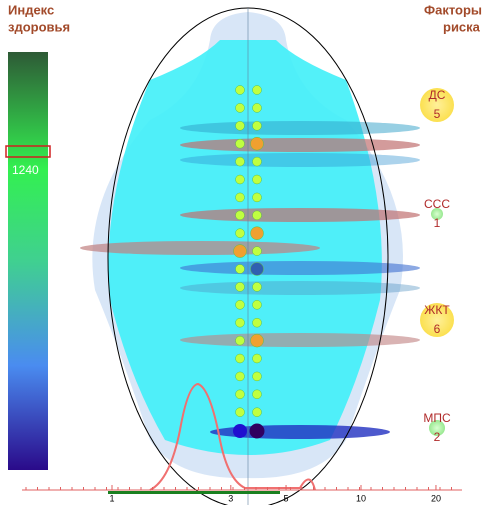  I want to click on index-marker, so click(28, 151).